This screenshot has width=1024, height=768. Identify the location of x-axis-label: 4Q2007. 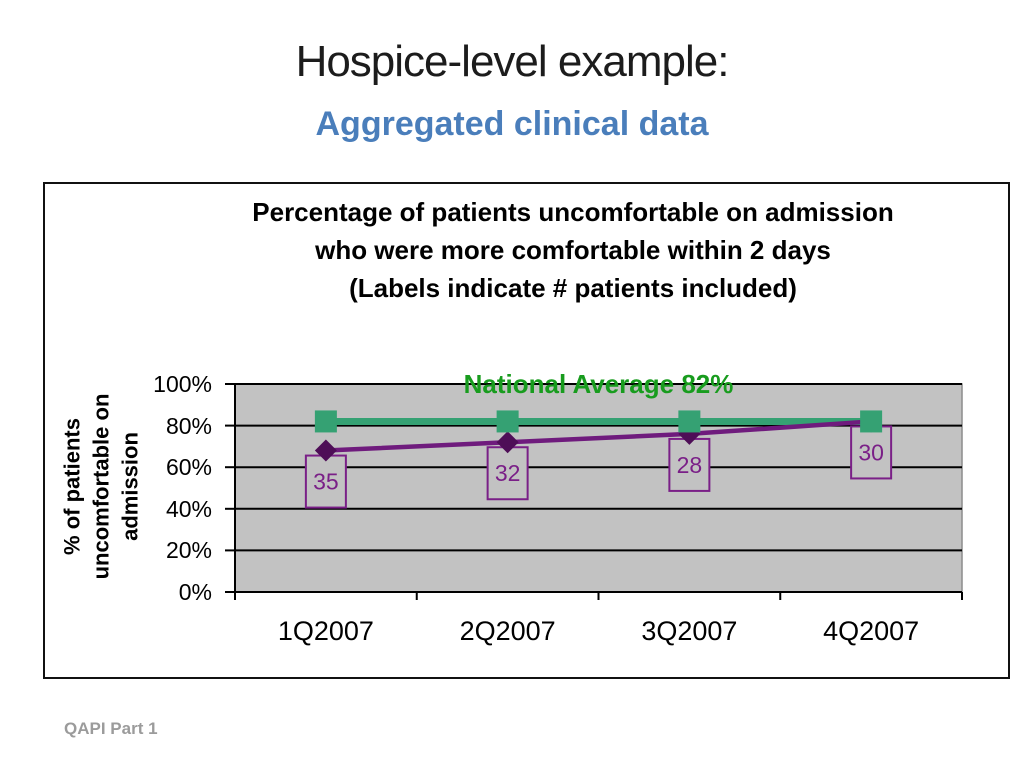
(871, 631).